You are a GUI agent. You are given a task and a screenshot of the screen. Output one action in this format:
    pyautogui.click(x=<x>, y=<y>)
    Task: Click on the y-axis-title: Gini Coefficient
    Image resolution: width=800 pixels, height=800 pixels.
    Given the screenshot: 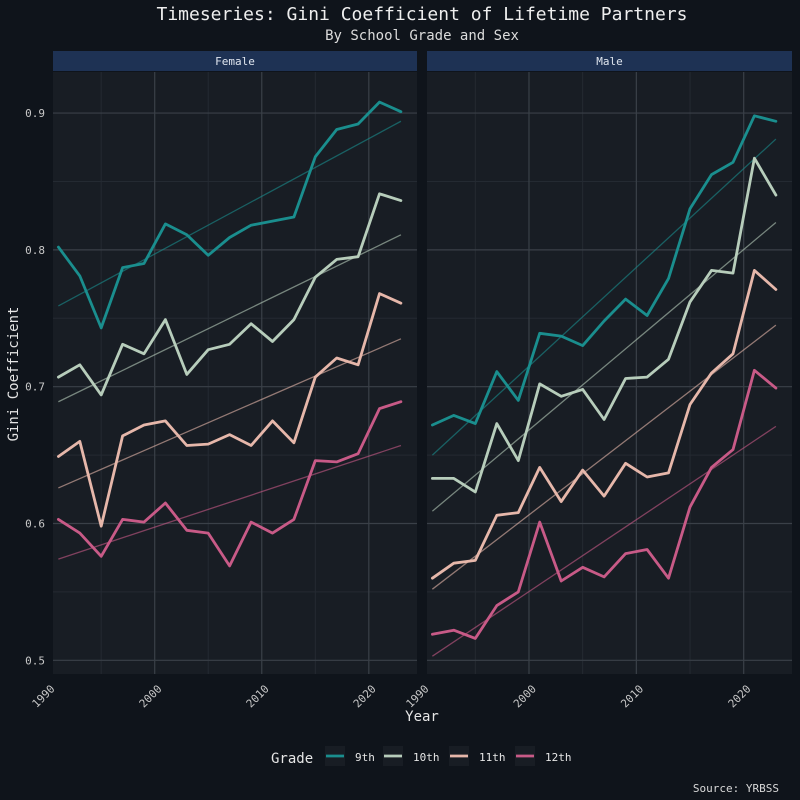 What is the action you would take?
    pyautogui.click(x=14, y=374)
    